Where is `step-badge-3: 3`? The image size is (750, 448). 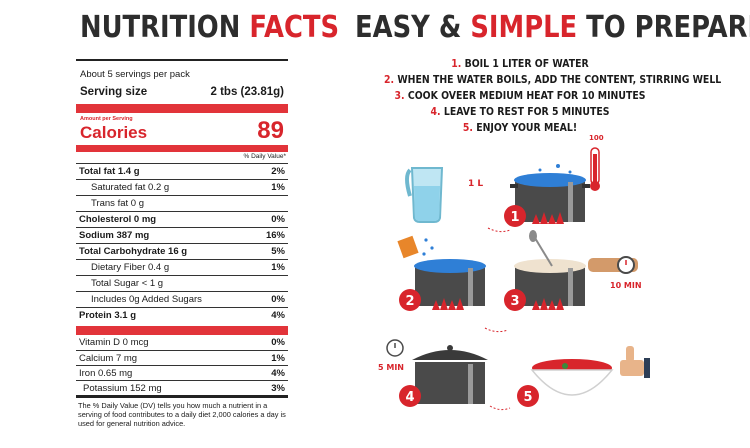
step-badge-3: 3 is located at coordinates (515, 300).